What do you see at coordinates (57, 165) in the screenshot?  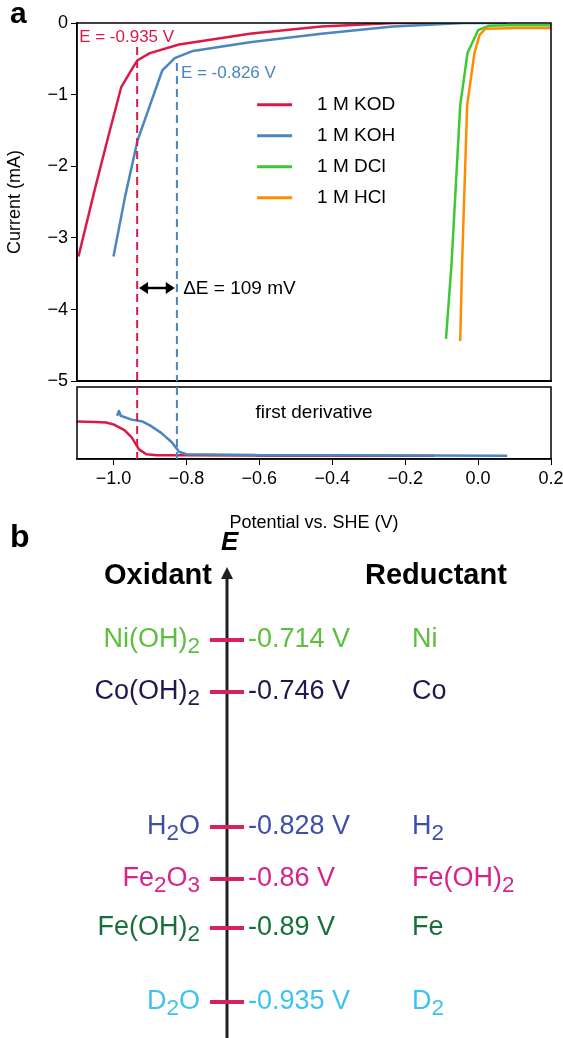 I see `y-tick-label: −2` at bounding box center [57, 165].